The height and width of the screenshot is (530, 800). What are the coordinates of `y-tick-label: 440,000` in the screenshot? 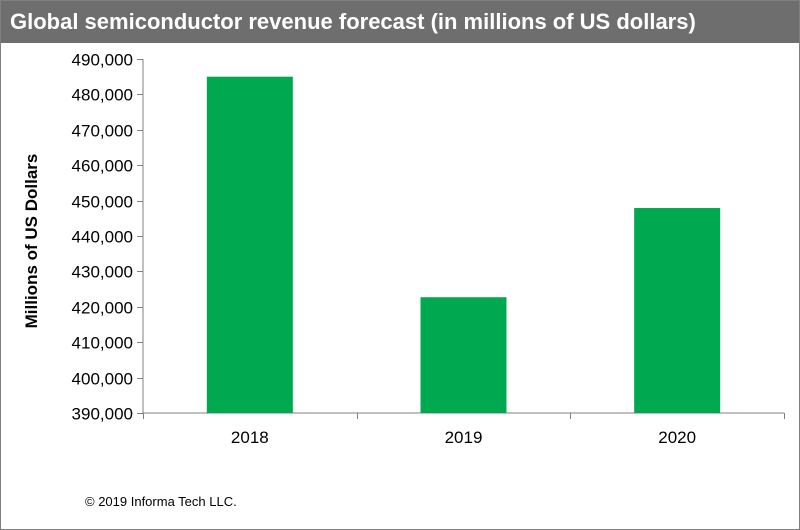 It's located at (102, 237).